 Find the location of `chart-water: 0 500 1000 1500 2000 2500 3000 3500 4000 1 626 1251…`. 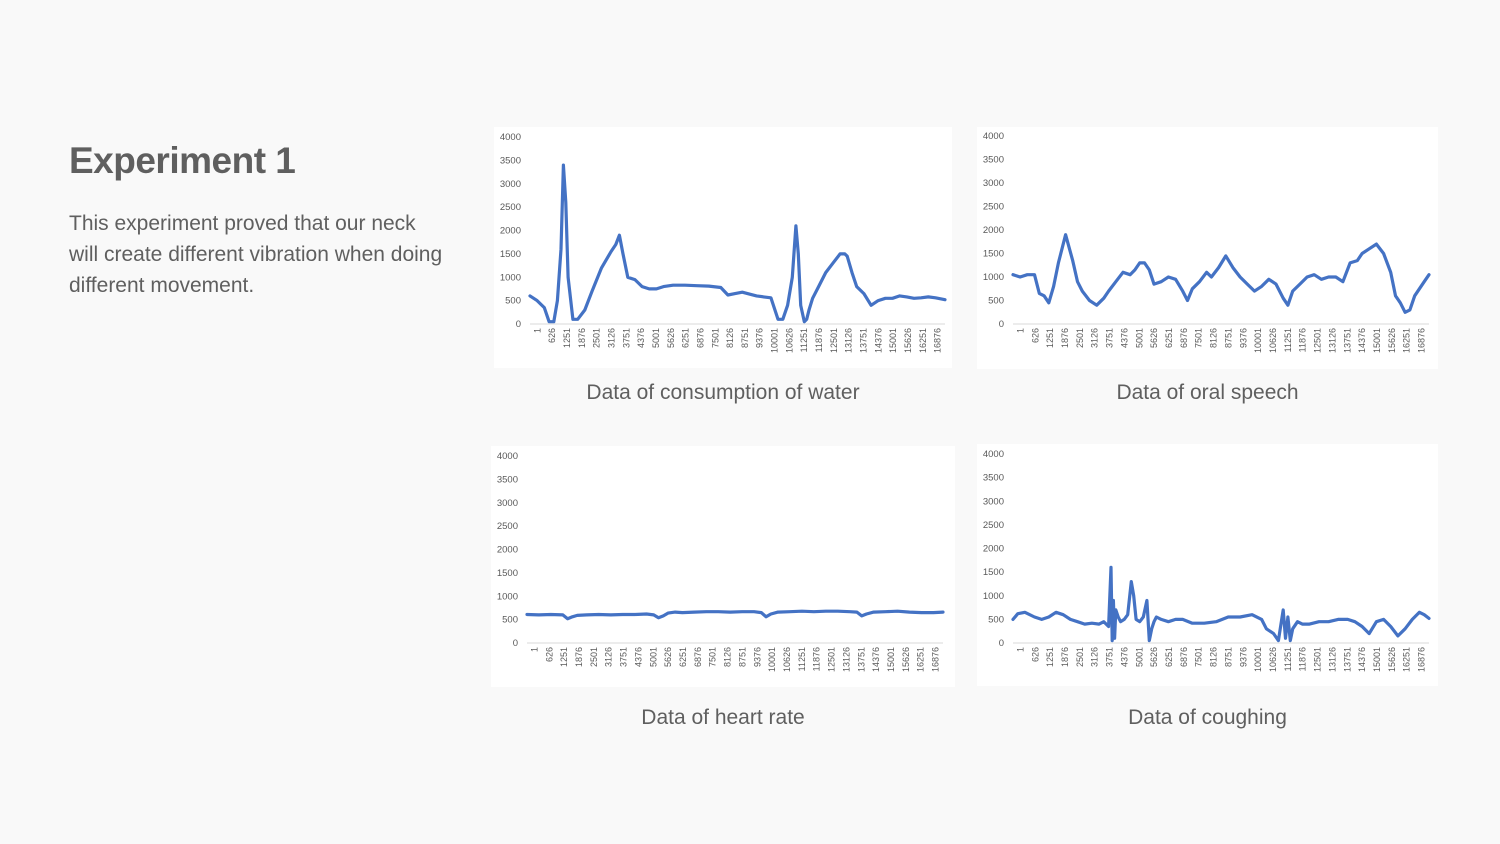

chart-water: 0 500 1000 1500 2000 2500 3000 3500 4000 1 626 1251… is located at coordinates (723, 242).